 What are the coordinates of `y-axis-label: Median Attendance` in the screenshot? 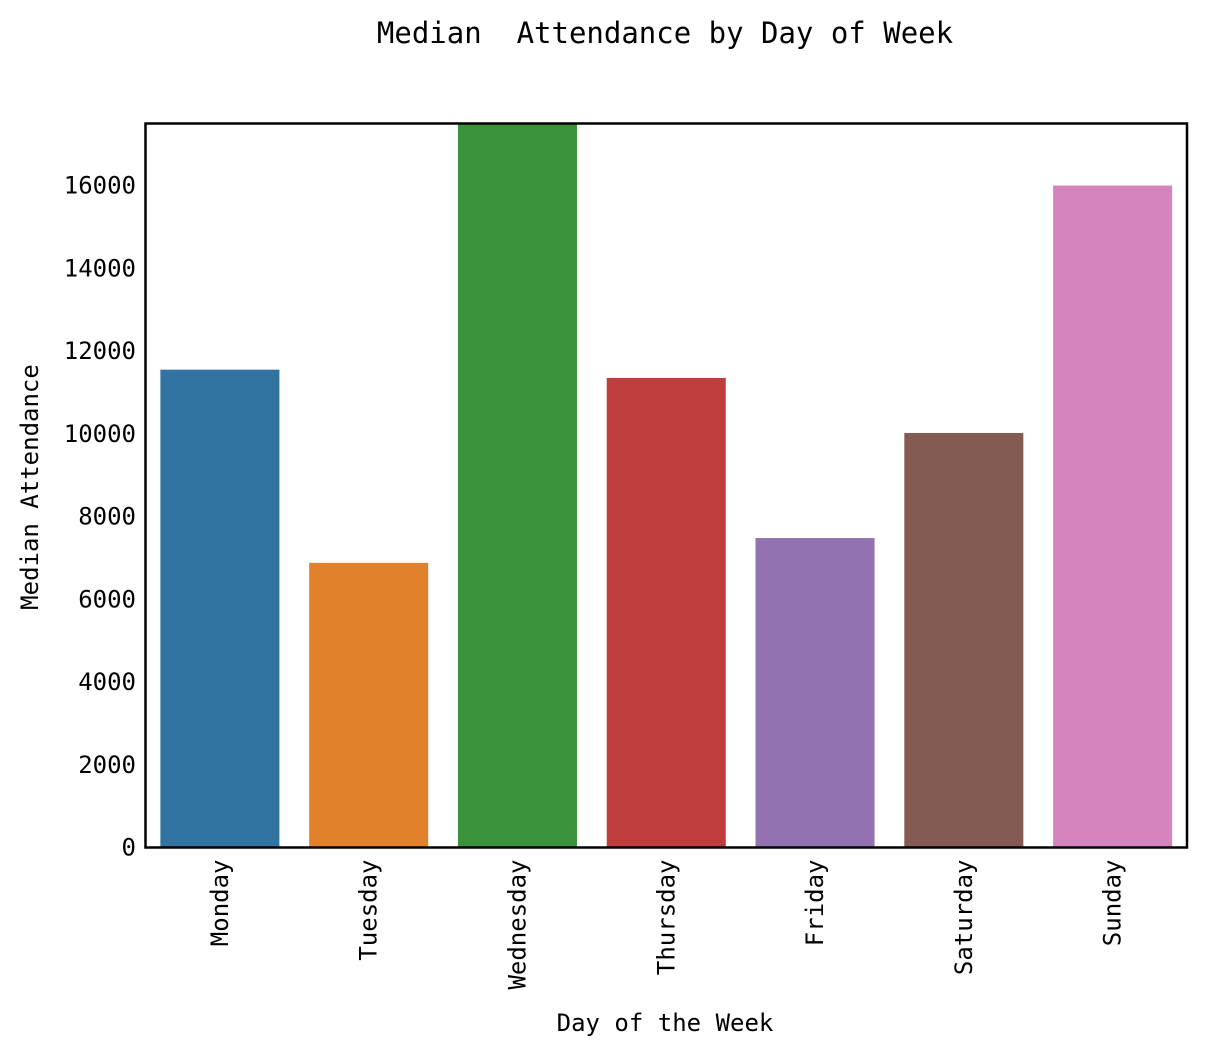 It's located at (30, 487).